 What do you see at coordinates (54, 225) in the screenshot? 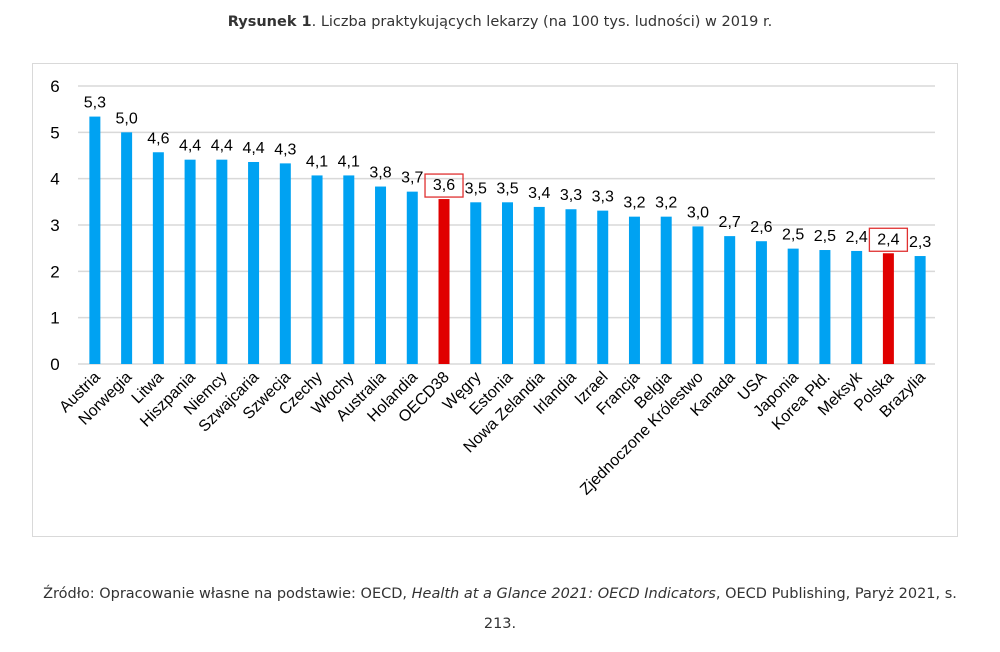
I see `y-tick-label: 3` at bounding box center [54, 225].